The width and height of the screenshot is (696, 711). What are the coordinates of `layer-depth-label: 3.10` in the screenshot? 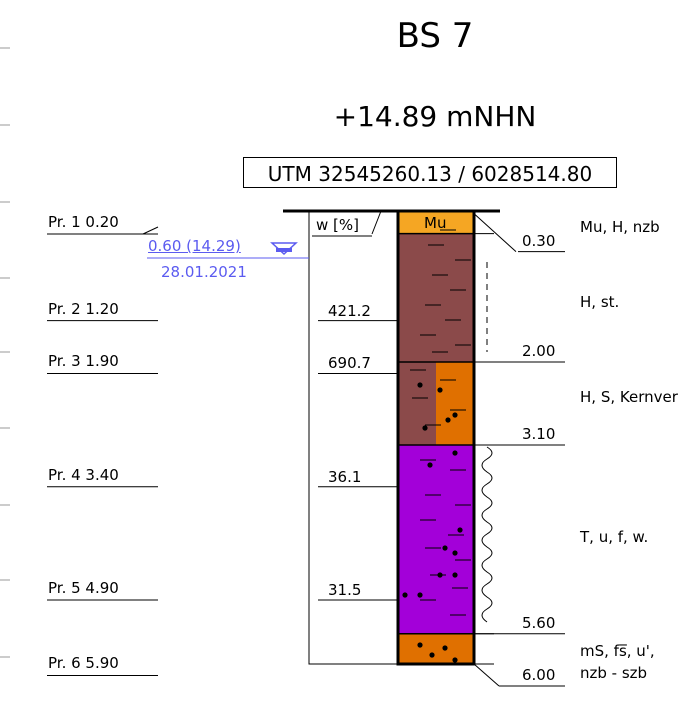 It's located at (539, 434).